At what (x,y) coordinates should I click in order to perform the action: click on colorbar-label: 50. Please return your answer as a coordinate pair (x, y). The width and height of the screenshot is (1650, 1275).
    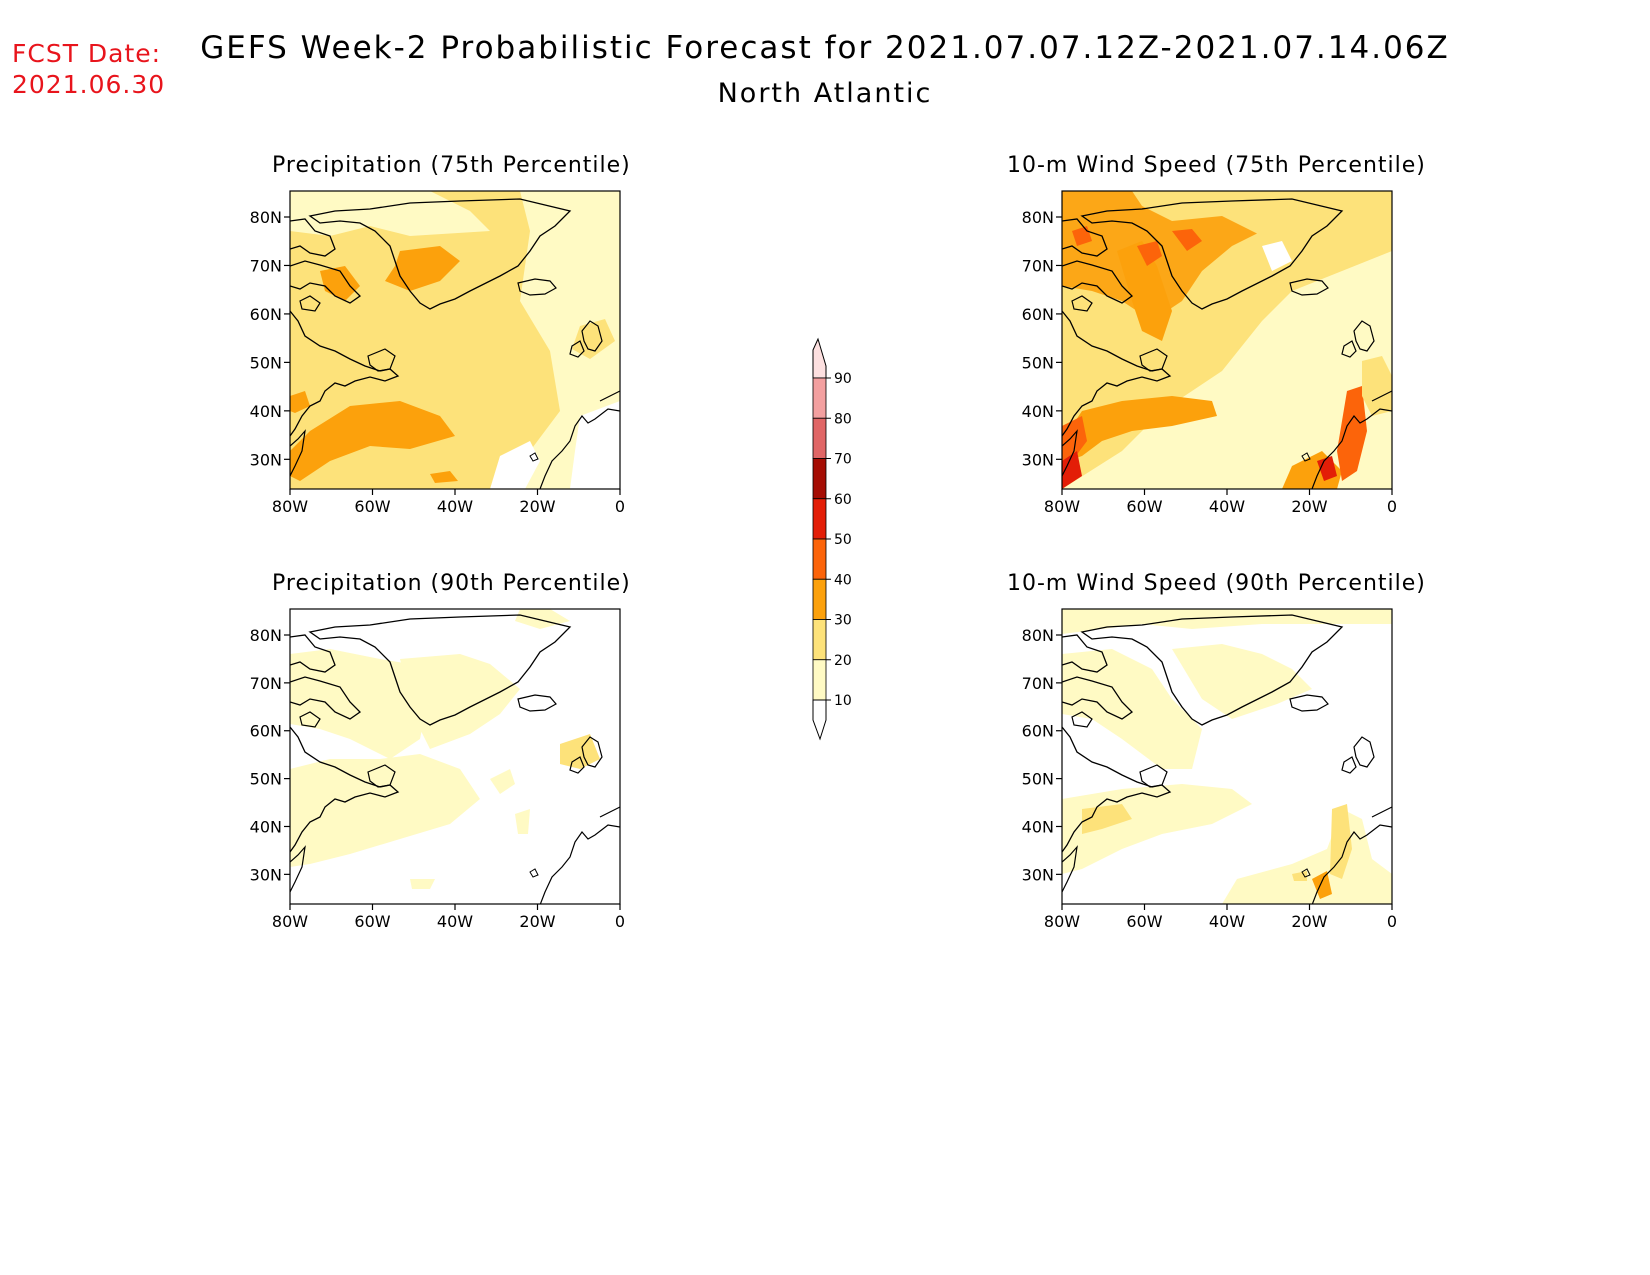
    Looking at the image, I should click on (843, 540).